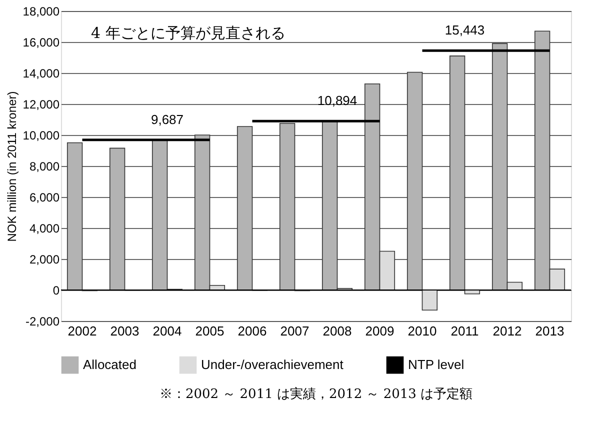 The height and width of the screenshot is (442, 614). I want to click on y-tick-label: 14,000, so click(41, 73).